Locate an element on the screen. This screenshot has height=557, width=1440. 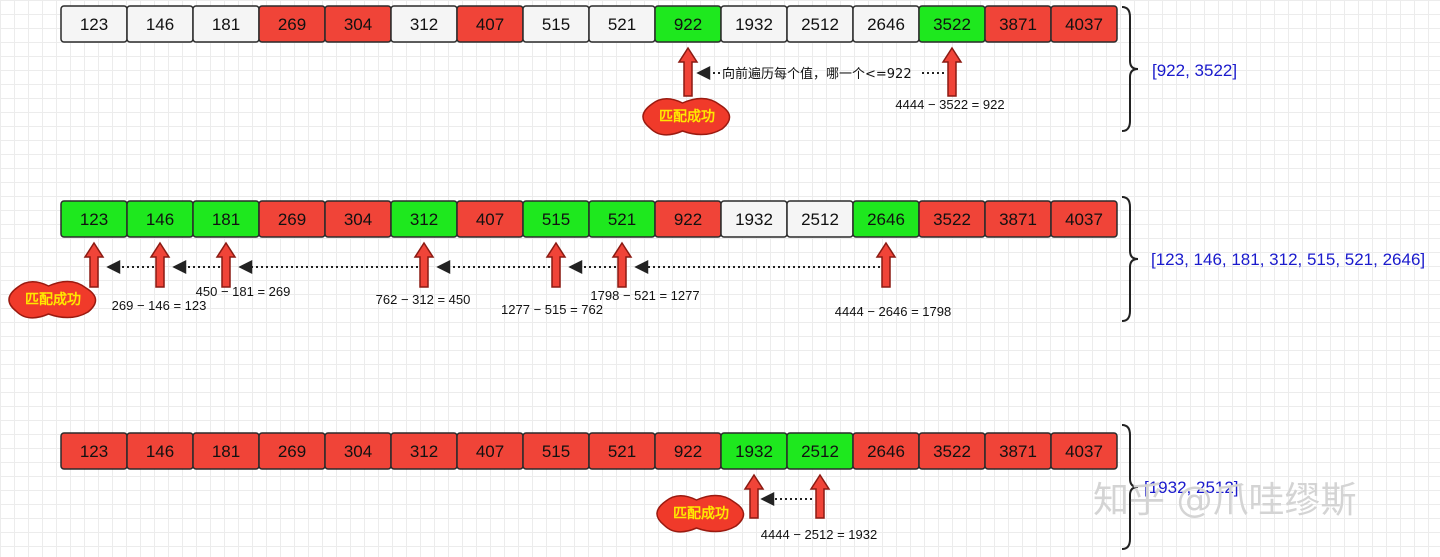
result-label: [123, 146, 181, 312, 515, 521, 2646] is located at coordinates (1288, 259).